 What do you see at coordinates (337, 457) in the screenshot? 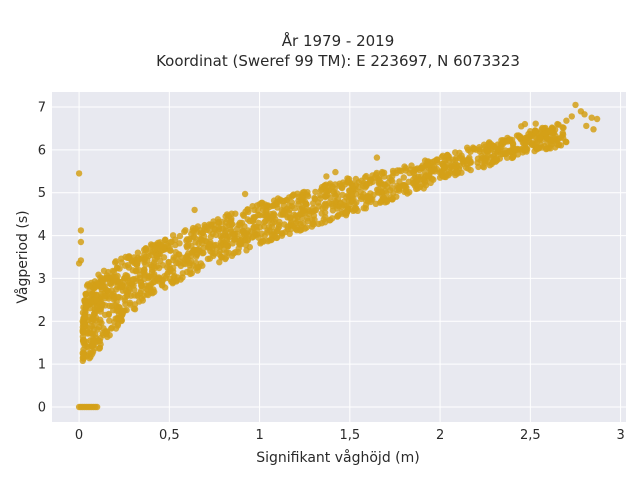
I see `x-axis-title: Signifikant våghöjd (m)` at bounding box center [337, 457].